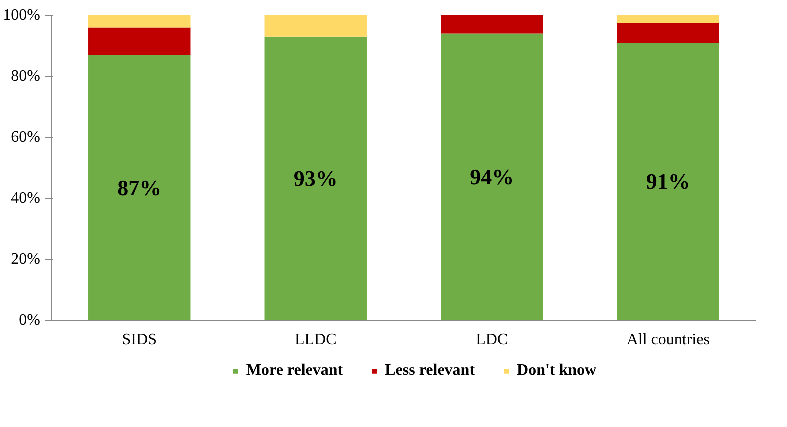 The height and width of the screenshot is (427, 787). Describe the element at coordinates (25, 259) in the screenshot. I see `y-tick-label: 20%` at that location.